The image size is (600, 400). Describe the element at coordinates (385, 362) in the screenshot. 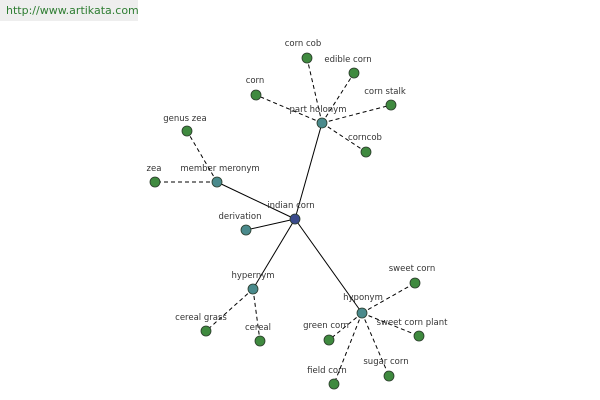

I see `node-label: sugar corn` at that location.